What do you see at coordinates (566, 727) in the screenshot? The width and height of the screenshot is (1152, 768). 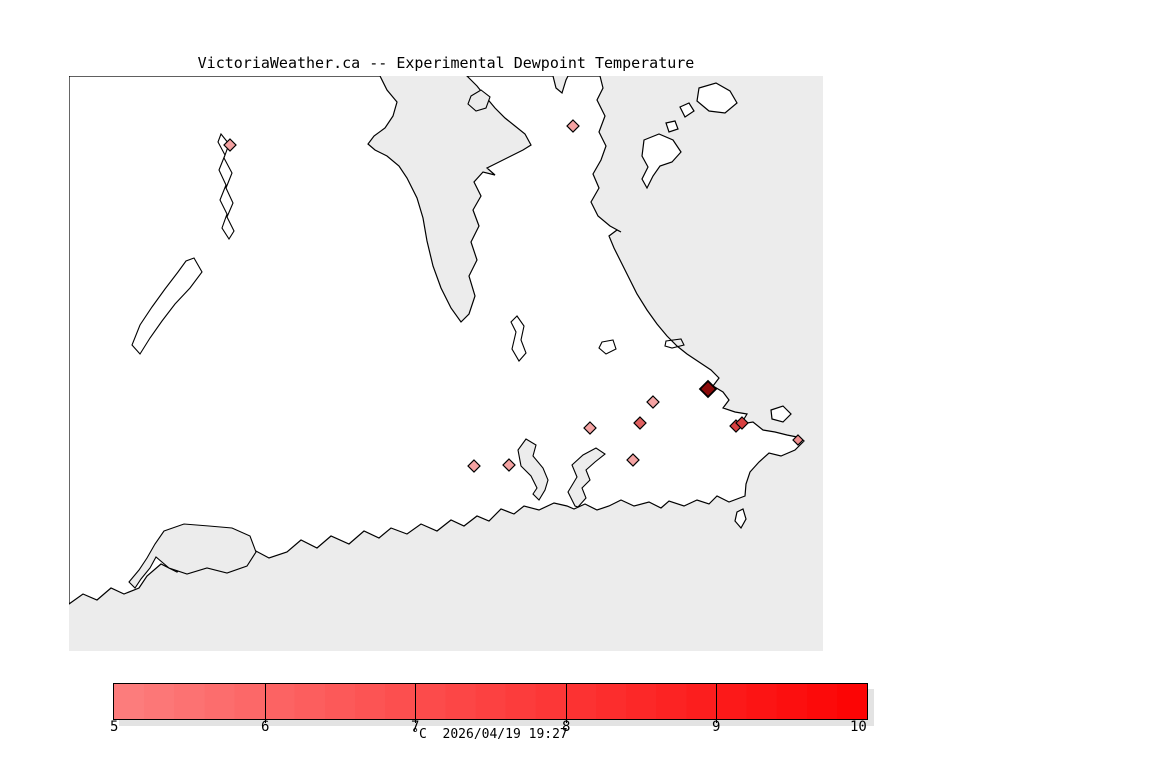 I see `colorbar-label-8: 8` at bounding box center [566, 727].